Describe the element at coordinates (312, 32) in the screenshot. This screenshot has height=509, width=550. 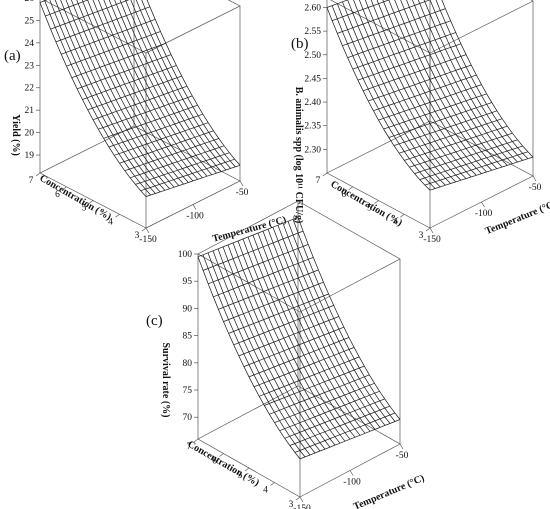
I see `z-tick-label: 2.55` at that location.